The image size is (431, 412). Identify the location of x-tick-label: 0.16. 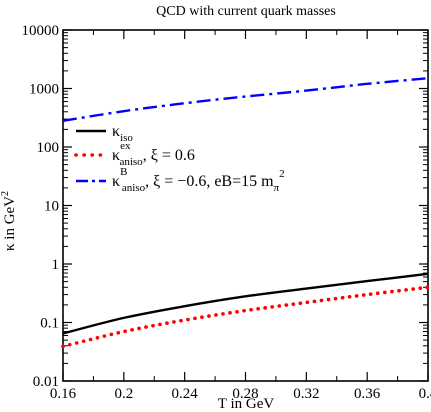
(63, 394).